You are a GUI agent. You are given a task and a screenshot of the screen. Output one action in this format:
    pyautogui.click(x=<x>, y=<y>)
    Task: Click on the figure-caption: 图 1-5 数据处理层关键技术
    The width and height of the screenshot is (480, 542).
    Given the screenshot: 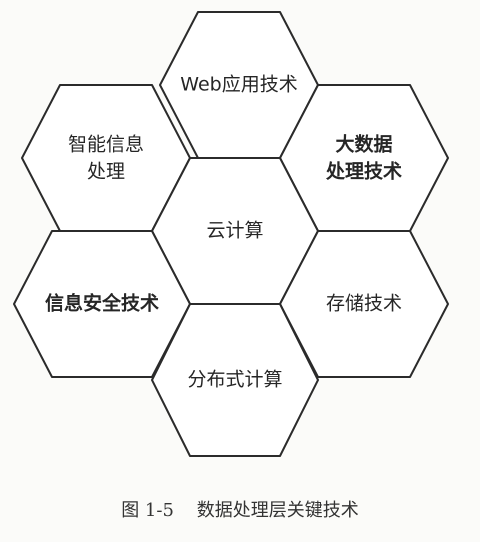 What is the action you would take?
    pyautogui.click(x=240, y=509)
    